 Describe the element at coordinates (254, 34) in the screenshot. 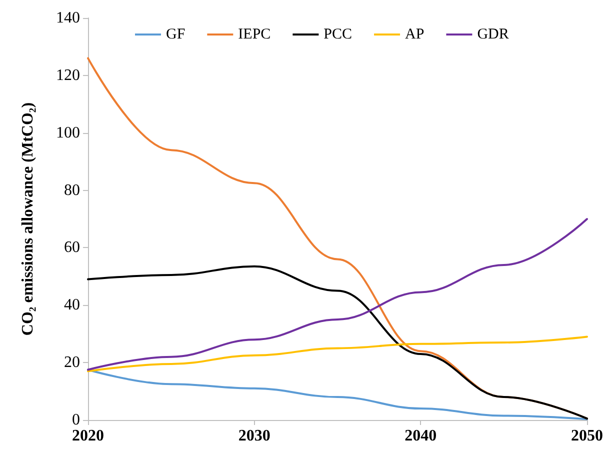

I see `legend-label: IEPC` at that location.